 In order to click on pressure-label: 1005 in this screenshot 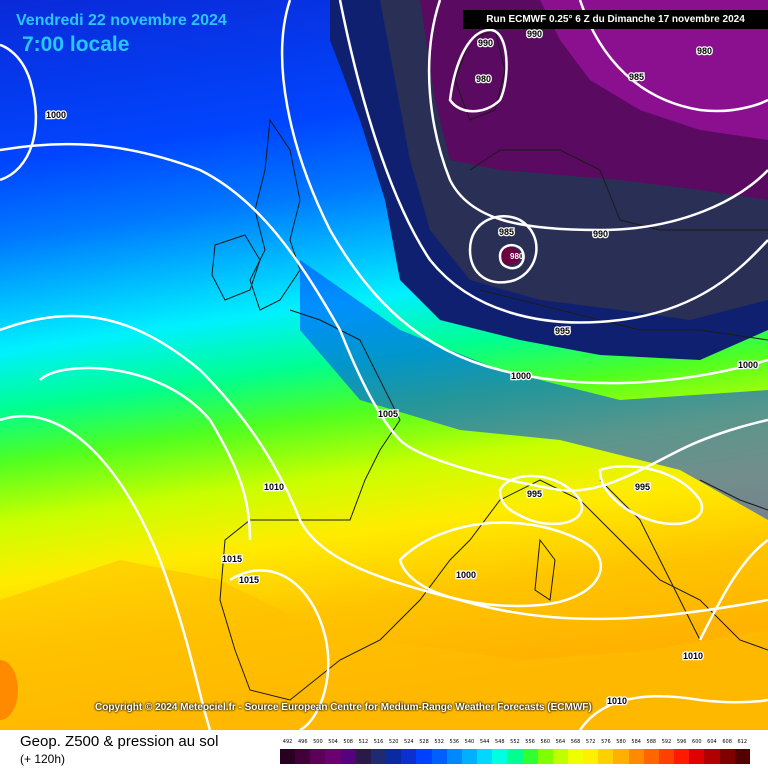, I will do `click(388, 414)`.